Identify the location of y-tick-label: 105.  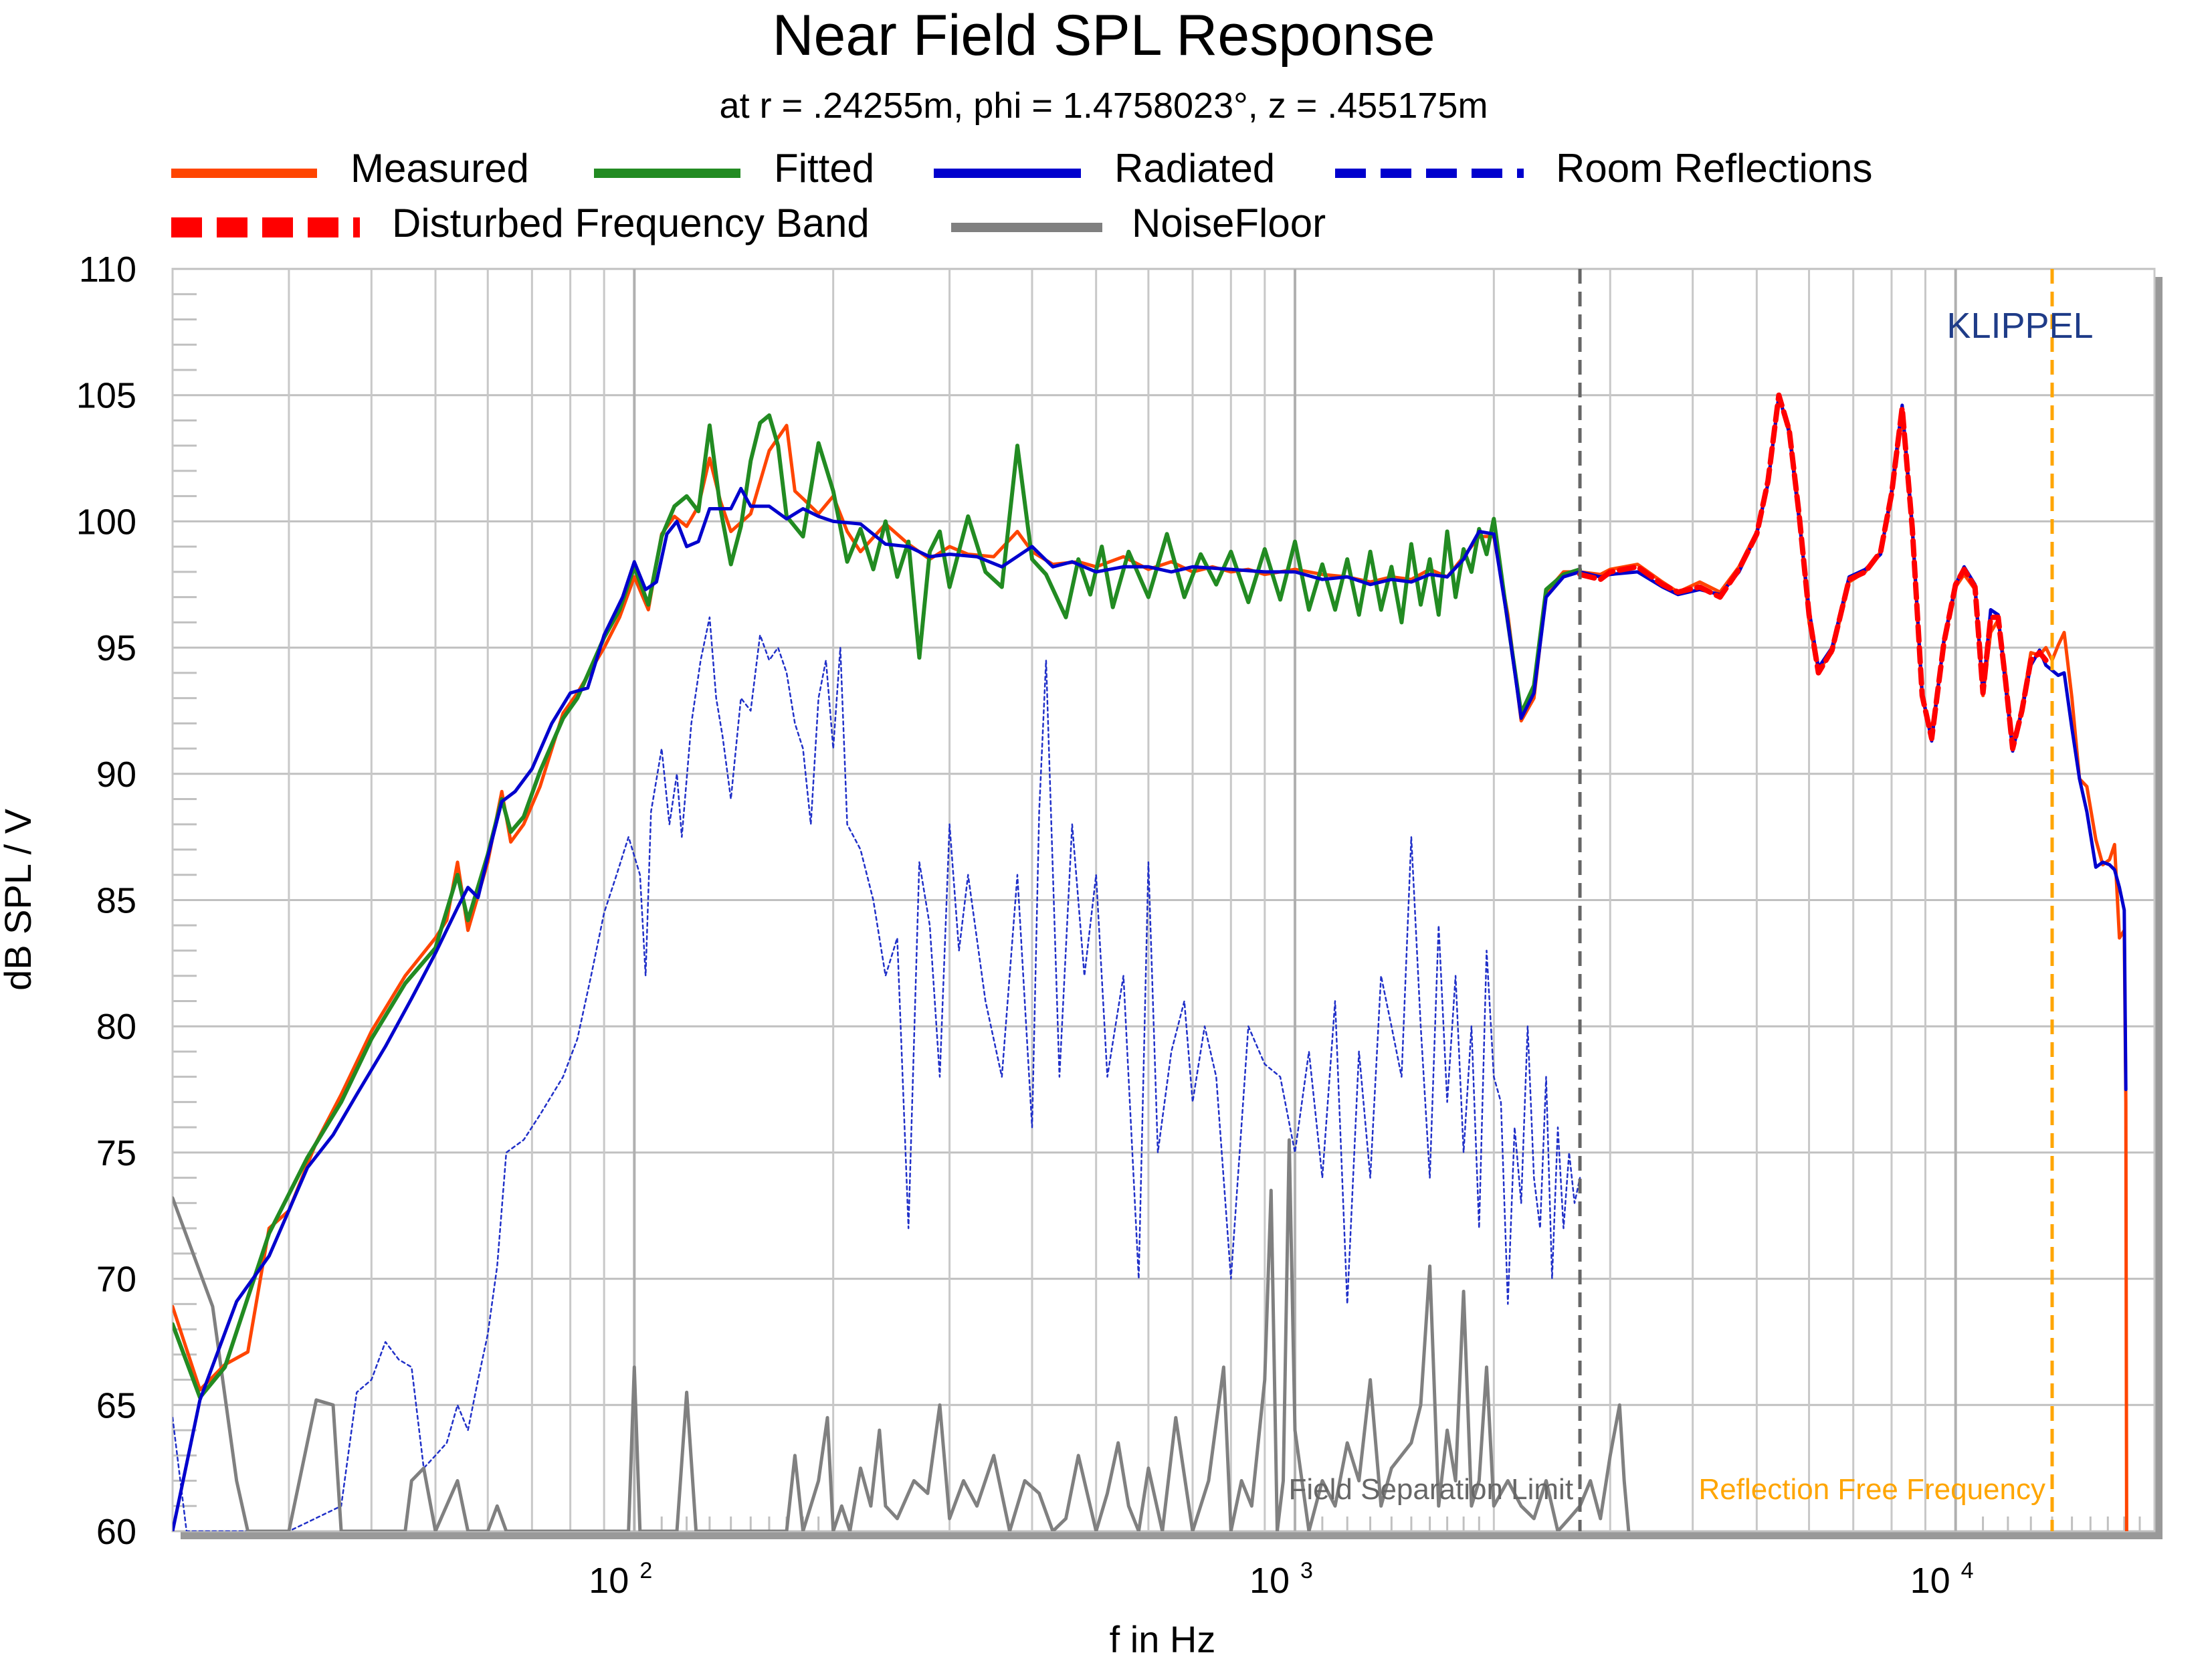
(106, 396).